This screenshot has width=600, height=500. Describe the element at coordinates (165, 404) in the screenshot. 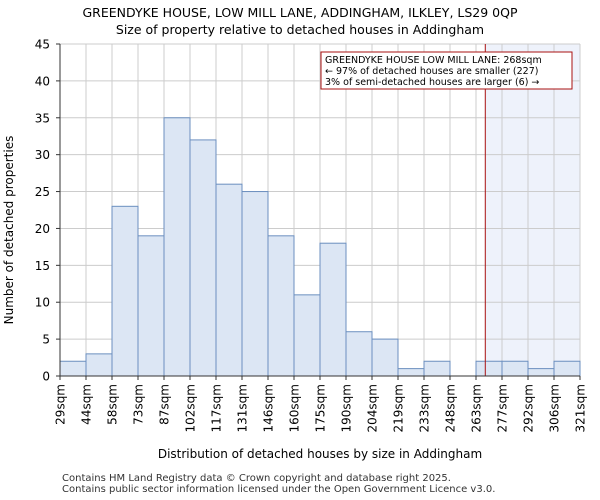

I see `x-tick-label: 87sqm` at that location.